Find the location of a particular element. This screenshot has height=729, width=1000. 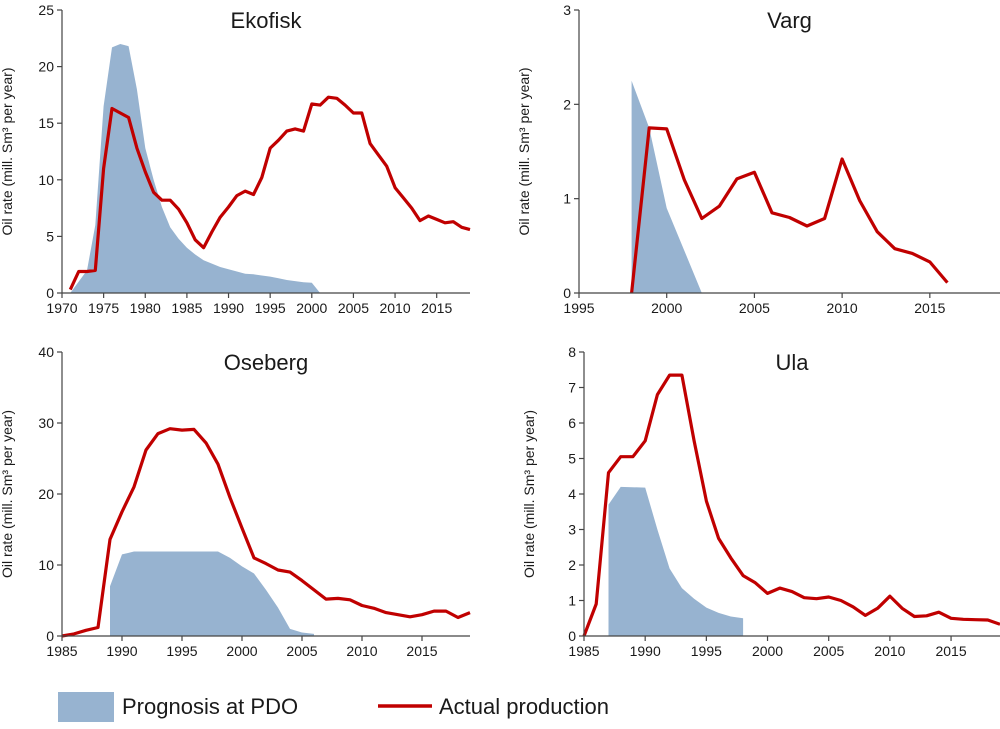

oseberg-xtick-label: 2000 is located at coordinates (241, 651).